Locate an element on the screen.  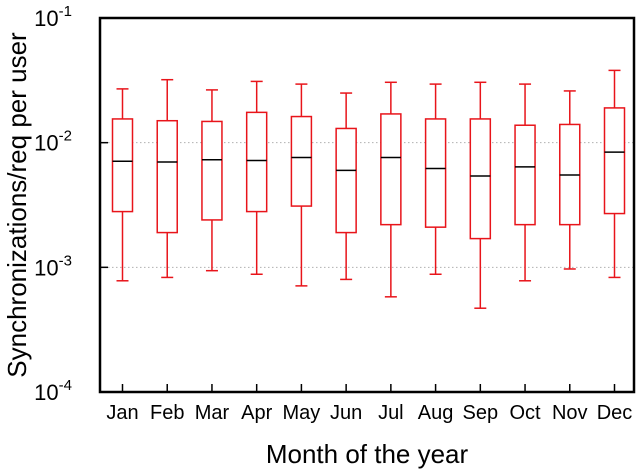
x-tick-label: Nov is located at coordinates (570, 413).